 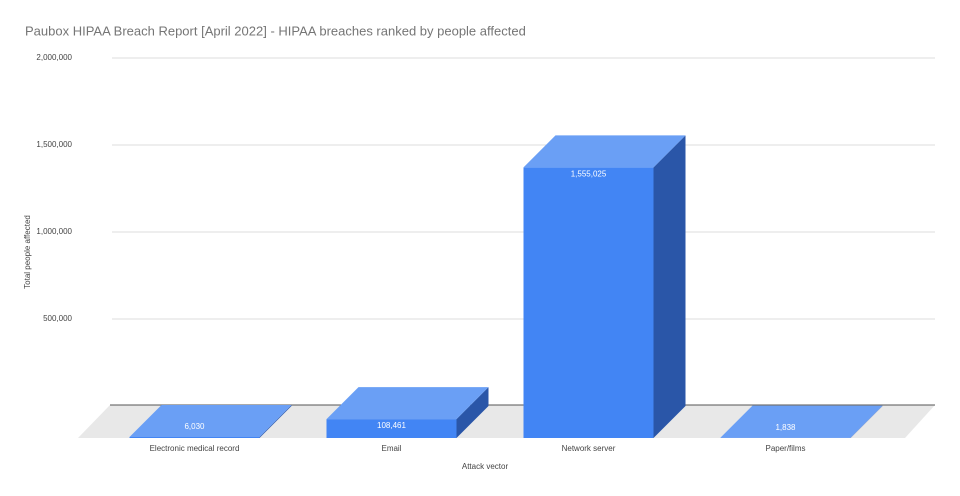 I want to click on value-label: 108,461, so click(x=391, y=425).